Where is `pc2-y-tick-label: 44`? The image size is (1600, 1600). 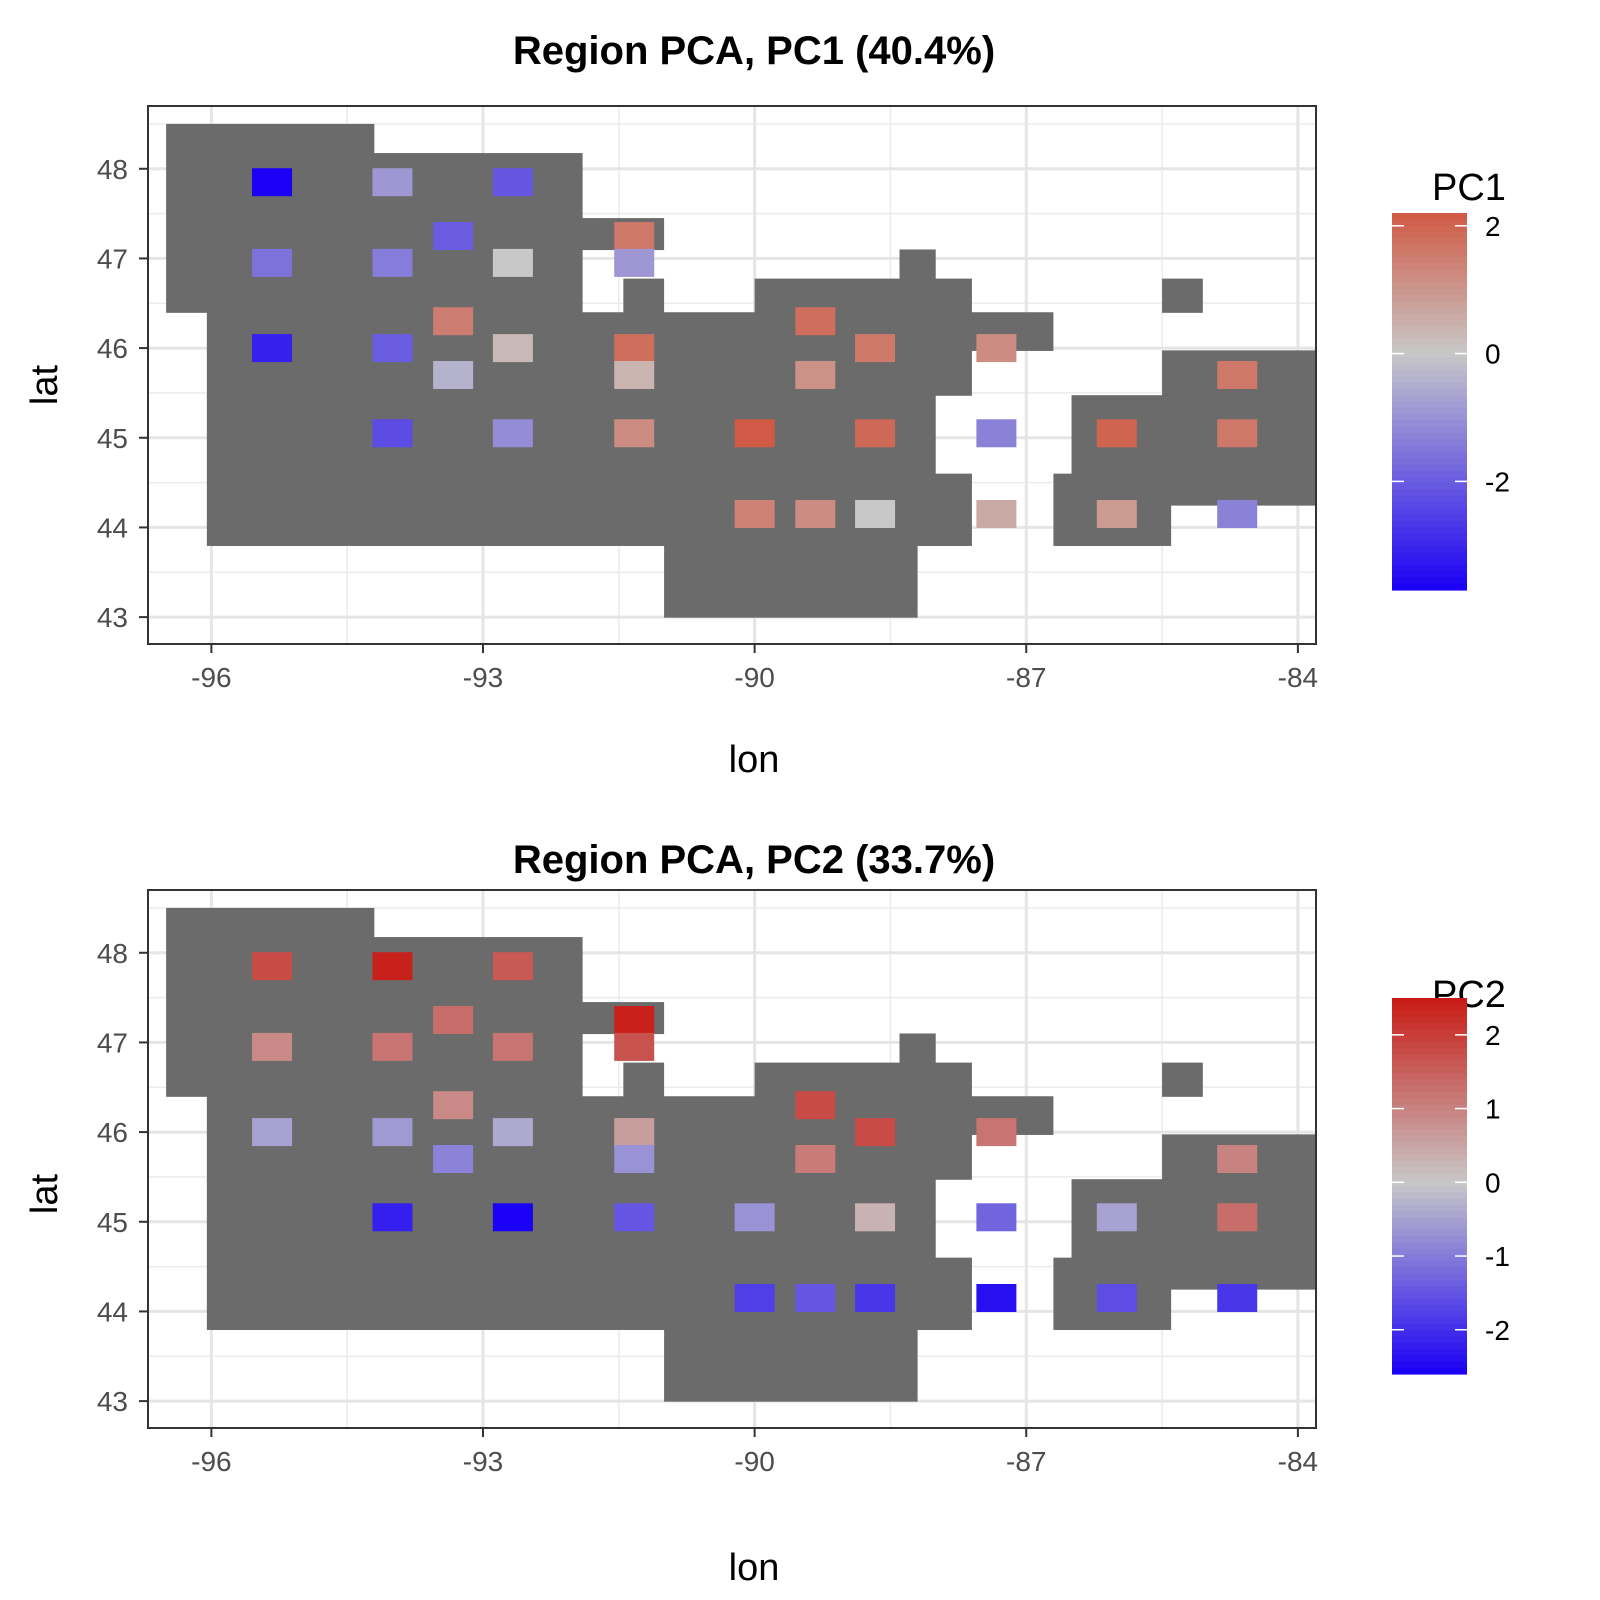
pc2-y-tick-label: 44 is located at coordinates (112, 1311).